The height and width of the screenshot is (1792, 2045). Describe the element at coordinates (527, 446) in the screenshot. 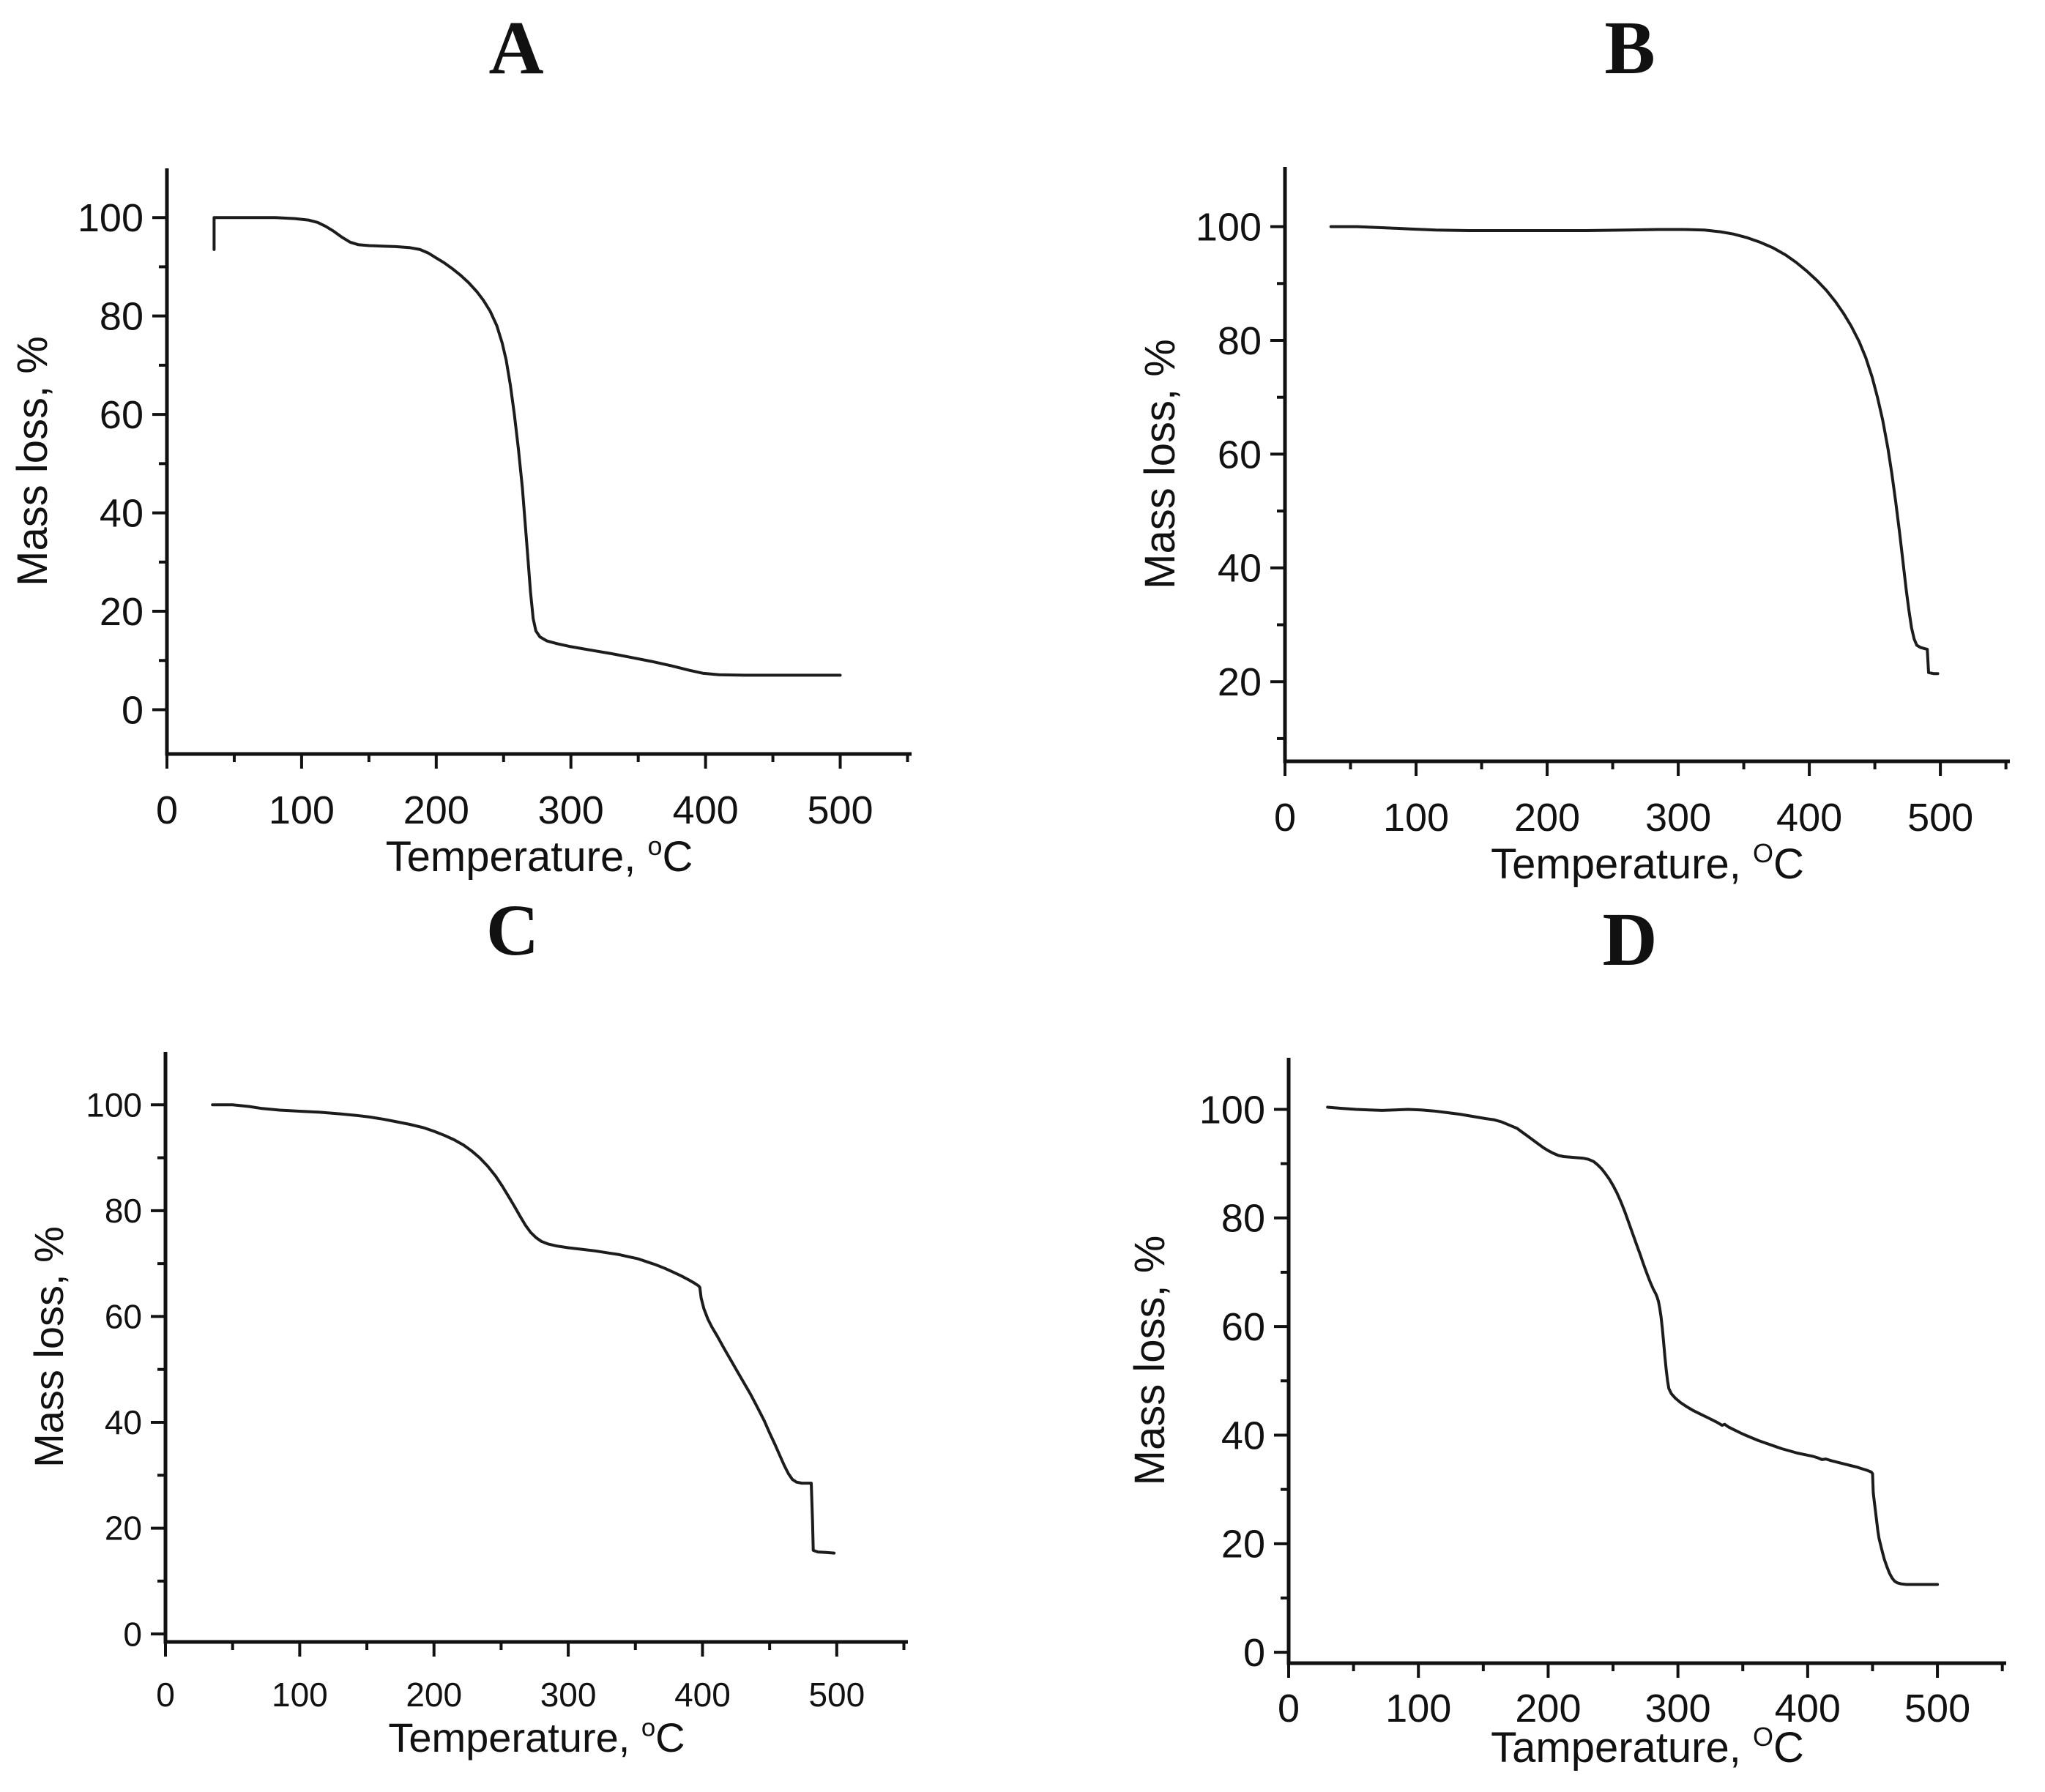

I see `tga-curve-a` at that location.